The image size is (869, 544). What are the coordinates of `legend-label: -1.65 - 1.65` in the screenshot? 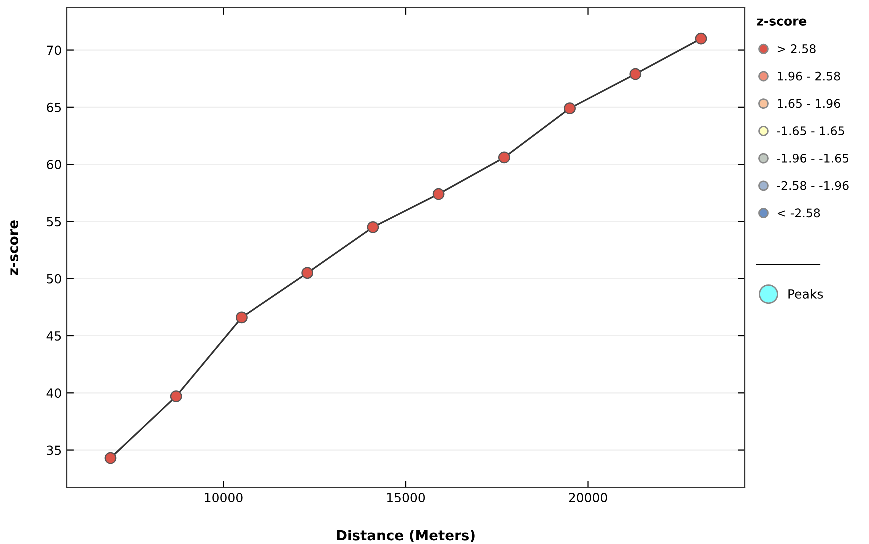 It's located at (810, 131).